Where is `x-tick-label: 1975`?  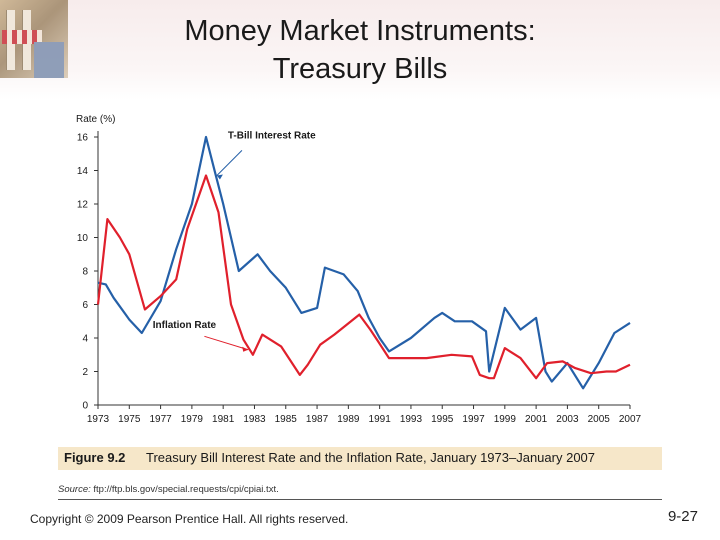
x-tick-label: 1975 is located at coordinates (129, 419).